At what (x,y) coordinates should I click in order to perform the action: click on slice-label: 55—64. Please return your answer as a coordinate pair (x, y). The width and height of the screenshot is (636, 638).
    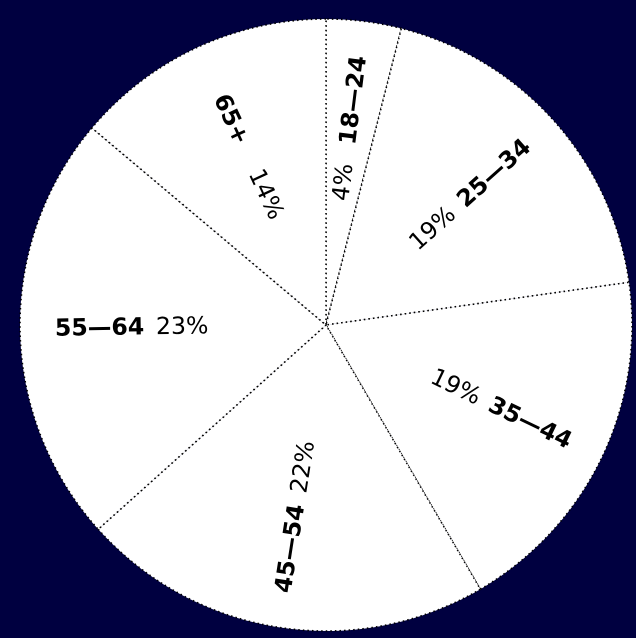
    Looking at the image, I should click on (100, 326).